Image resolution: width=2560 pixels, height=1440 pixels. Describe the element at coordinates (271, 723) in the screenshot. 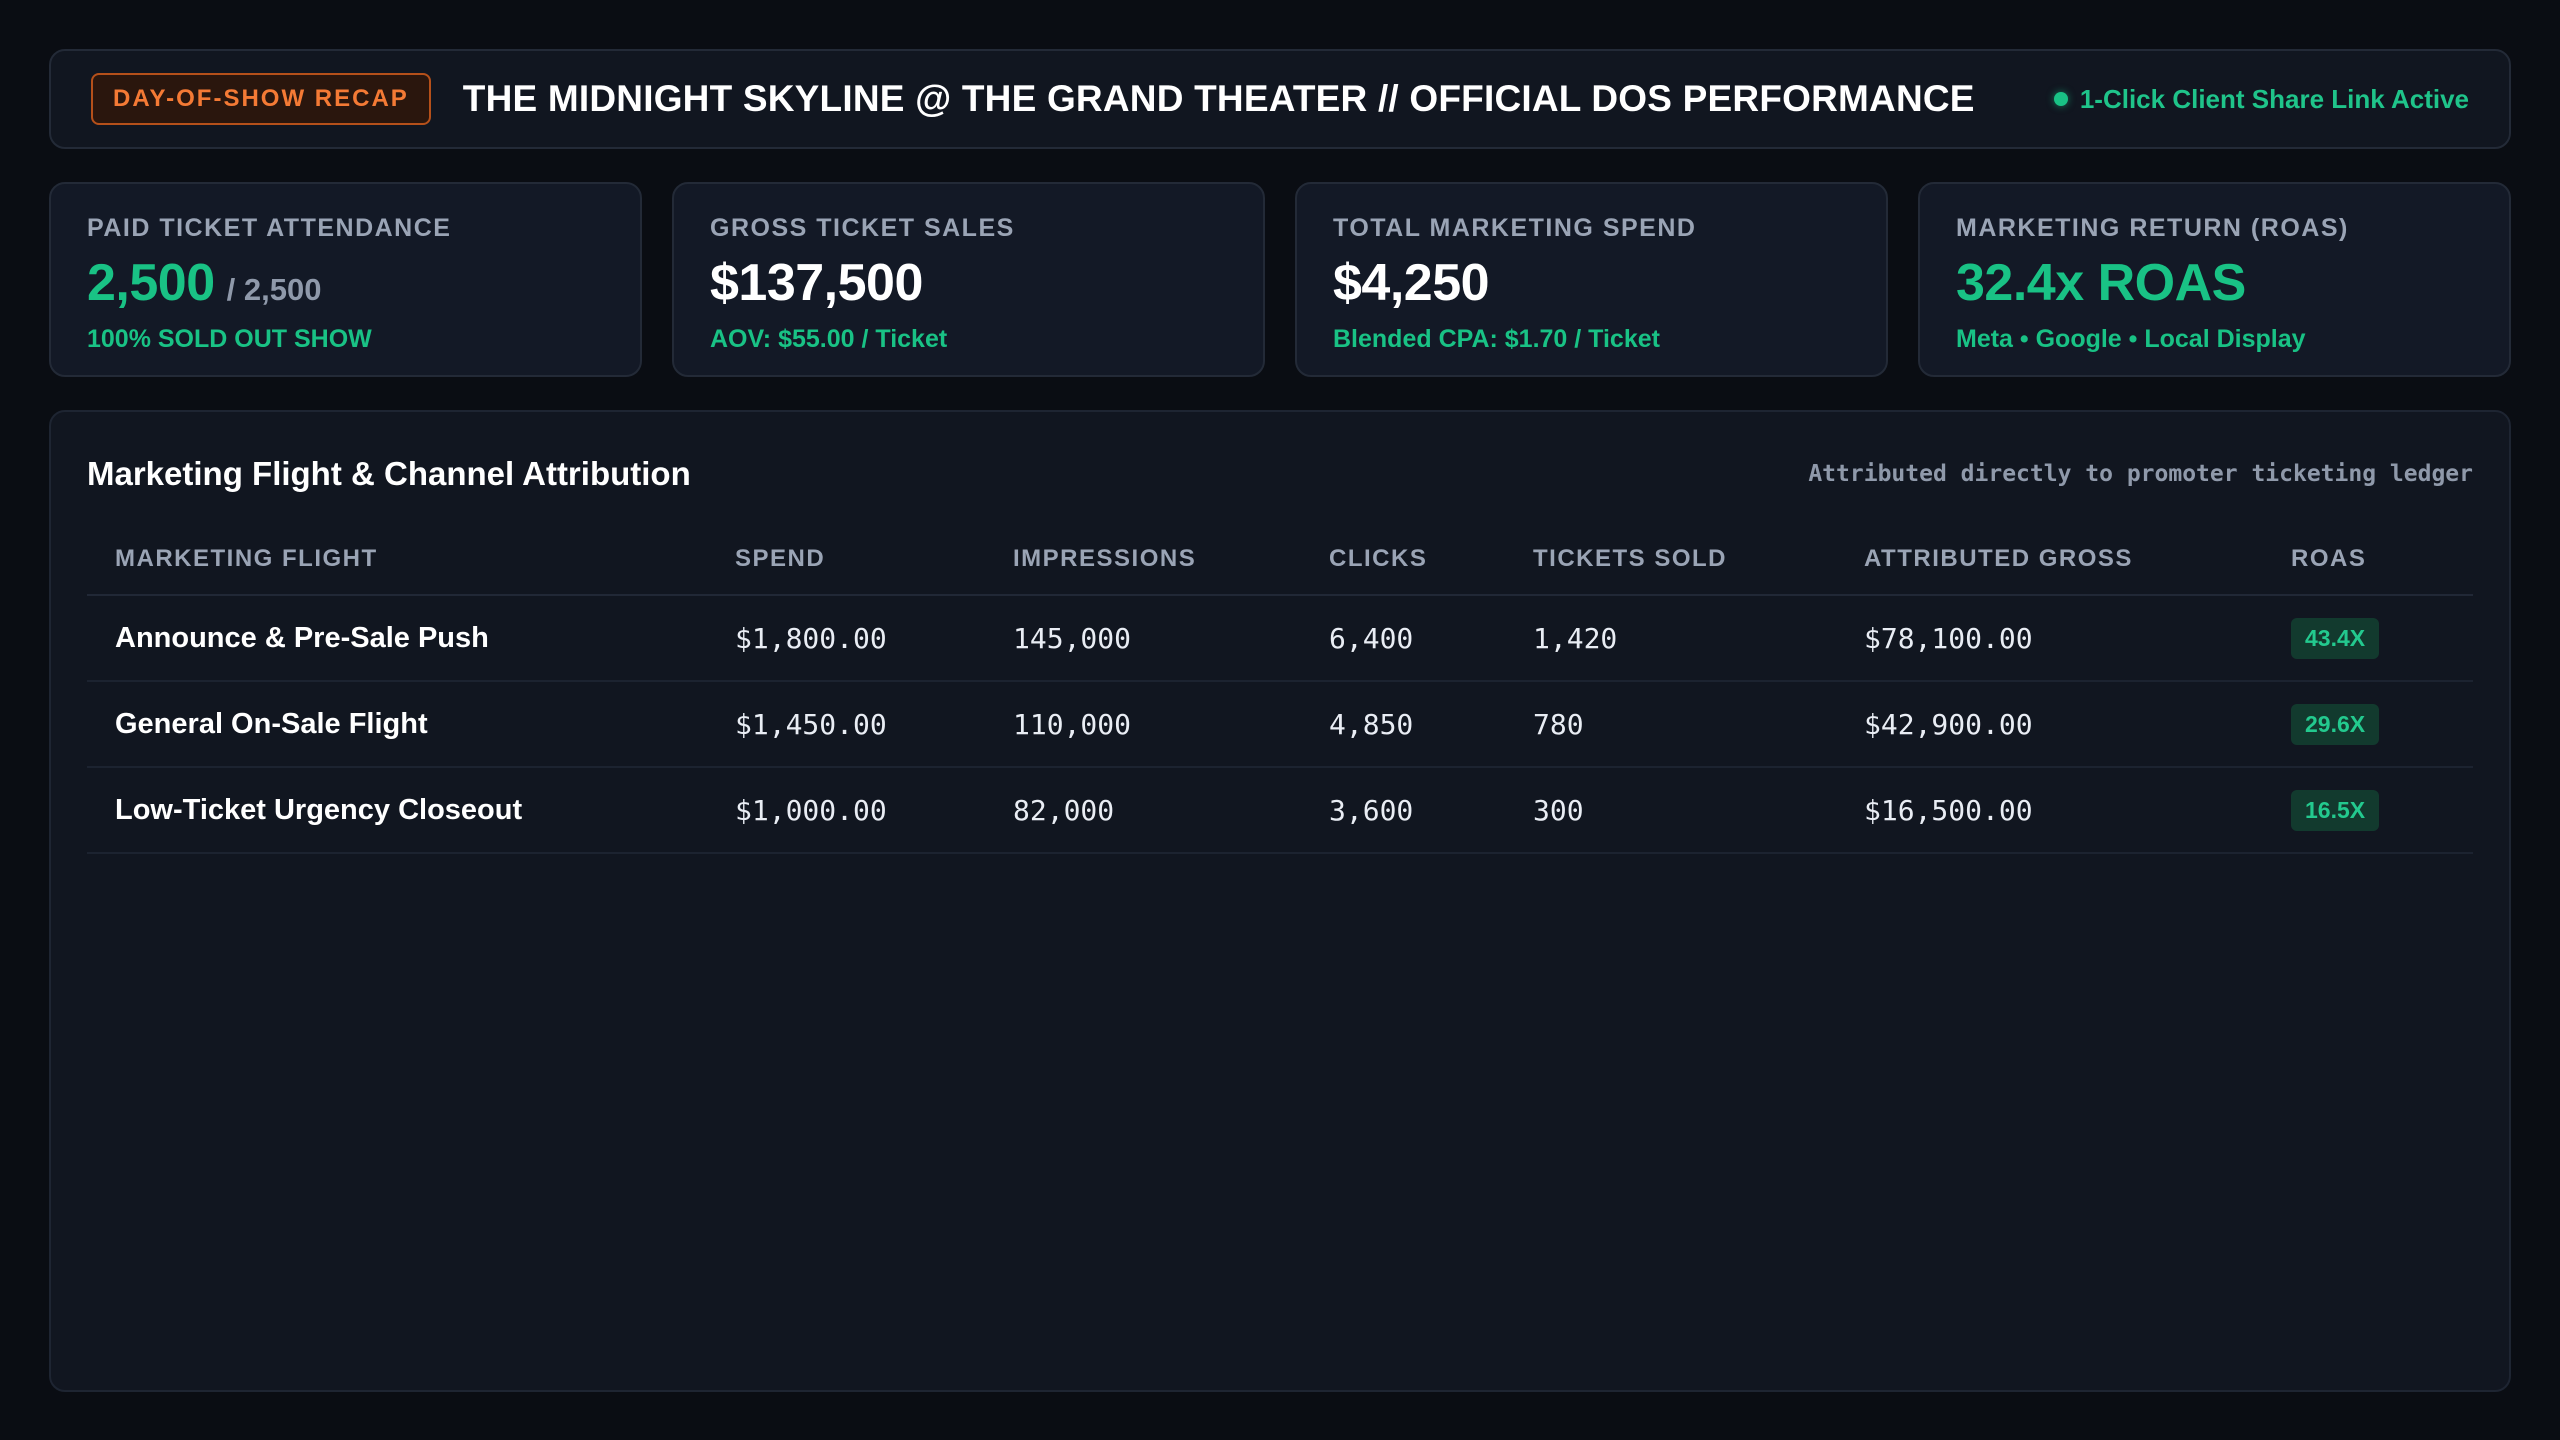

I see `flight-name: General On-Sale Flight` at that location.